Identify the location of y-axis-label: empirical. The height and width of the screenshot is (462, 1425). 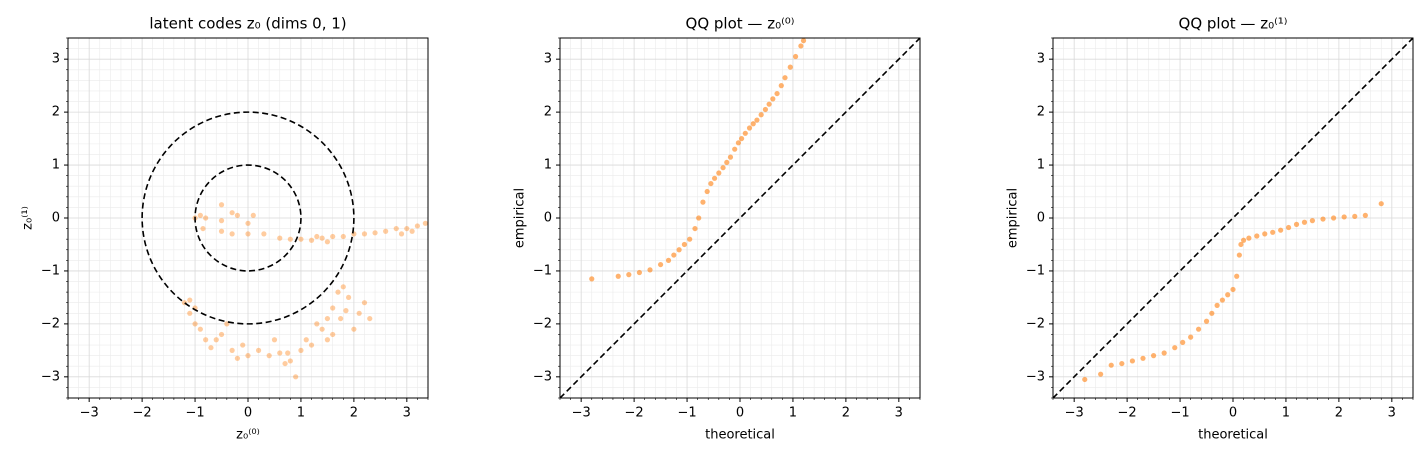
(520, 218).